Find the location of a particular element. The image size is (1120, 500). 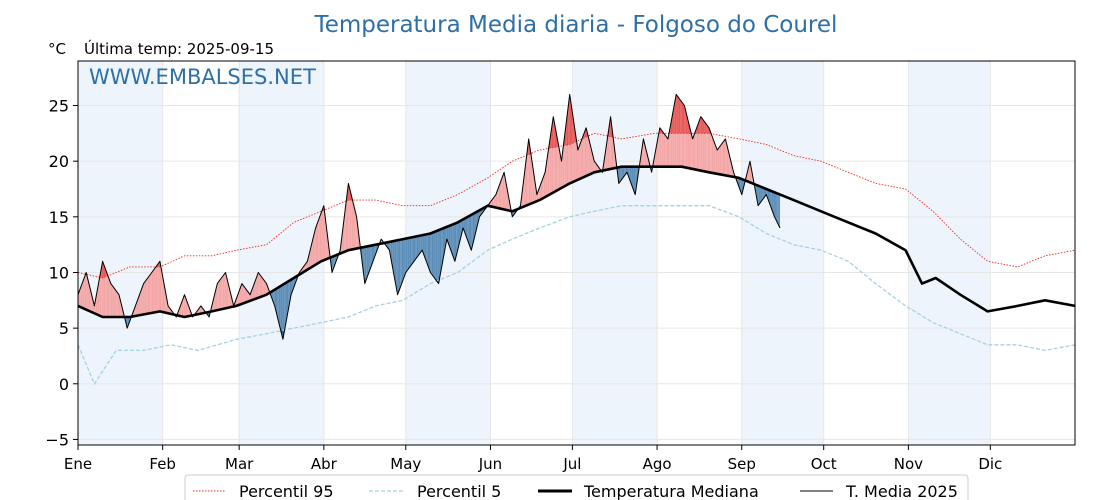

x-tick-label-ago: Ago is located at coordinates (657, 464).